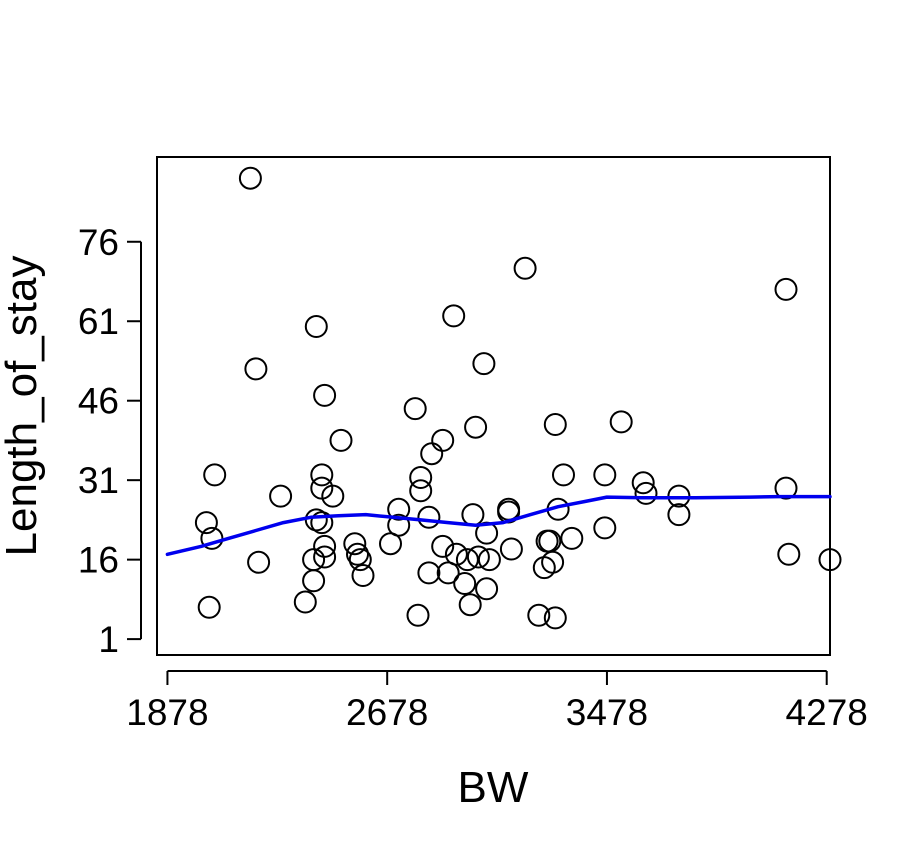  I want to click on x-axis: 1878 2678 3478 4278, so click(497, 701).